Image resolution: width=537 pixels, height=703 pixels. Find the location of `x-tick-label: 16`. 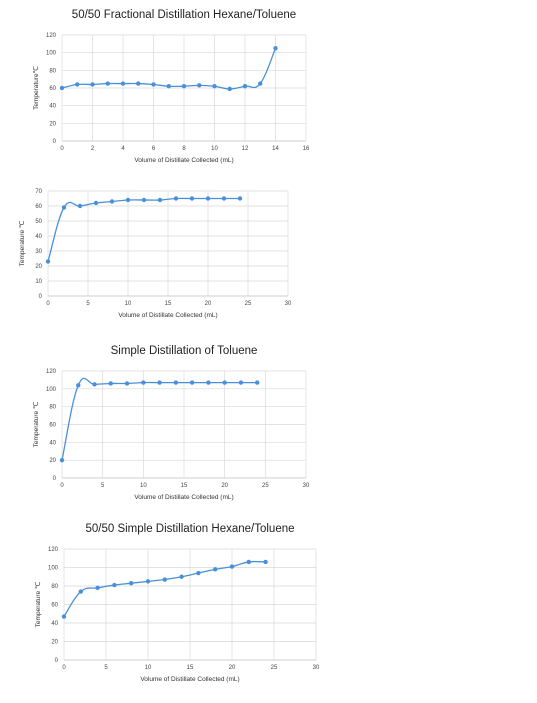

x-tick-label: 16 is located at coordinates (306, 149).